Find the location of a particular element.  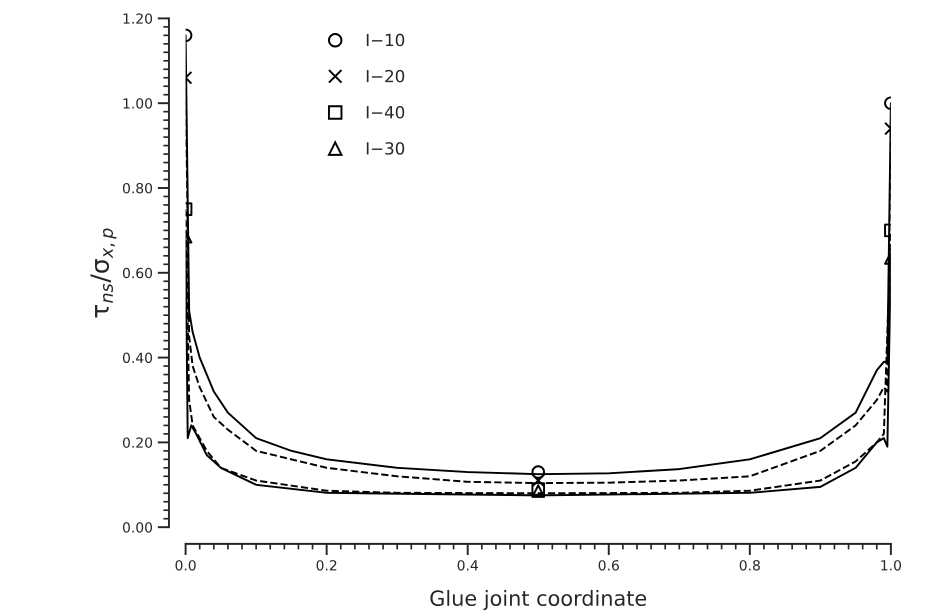

x-tick-label: 1.0 is located at coordinates (891, 565).